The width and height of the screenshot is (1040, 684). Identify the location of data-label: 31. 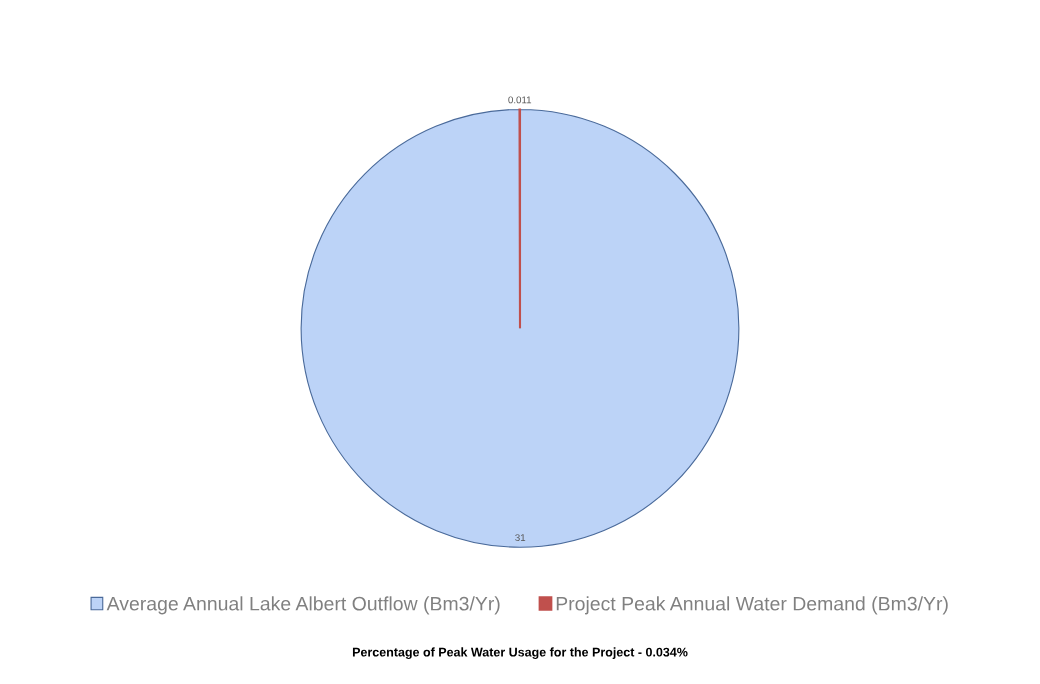
(520, 538).